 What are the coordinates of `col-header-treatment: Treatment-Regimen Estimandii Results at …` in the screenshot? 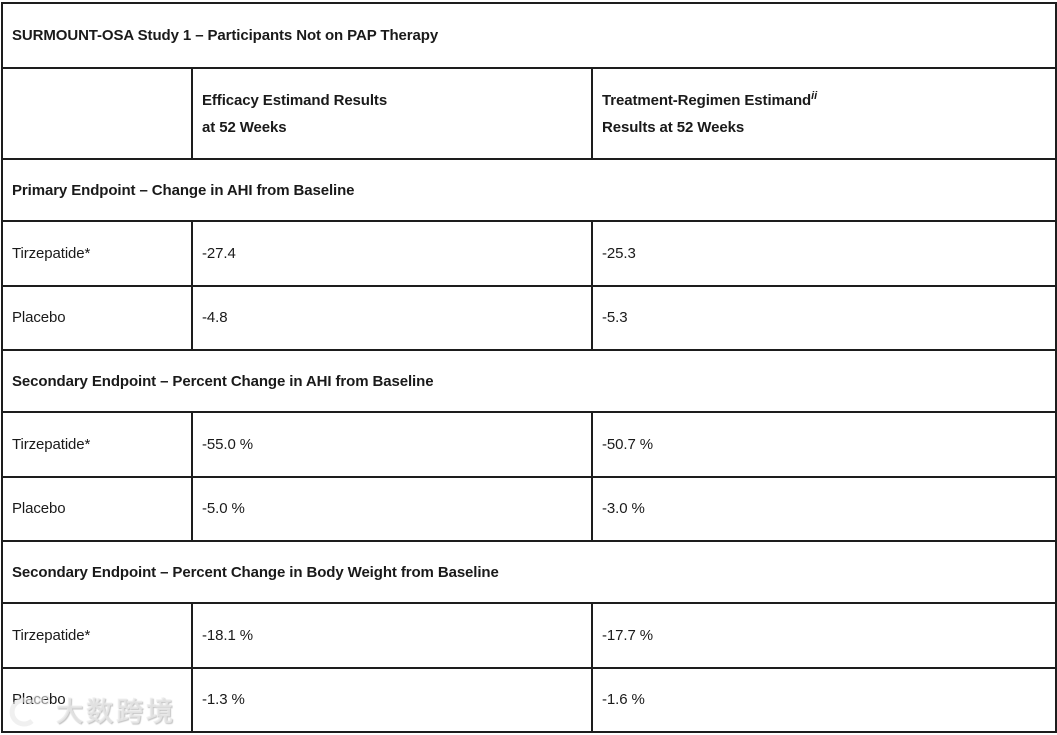 It's located at (824, 114).